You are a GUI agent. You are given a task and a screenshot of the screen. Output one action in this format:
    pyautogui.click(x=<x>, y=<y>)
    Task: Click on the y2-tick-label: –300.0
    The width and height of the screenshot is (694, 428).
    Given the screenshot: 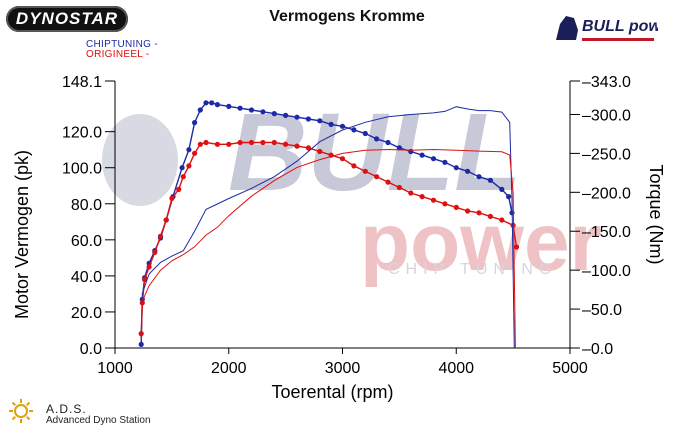 What is the action you would take?
    pyautogui.click(x=606, y=115)
    